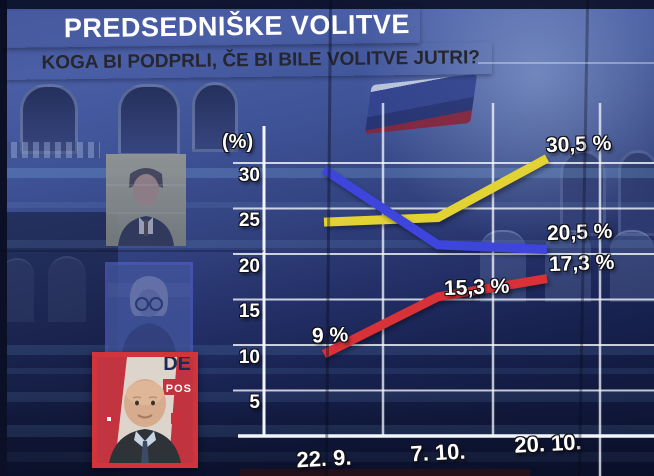 This screenshot has width=654, height=476. What do you see at coordinates (385, 472) in the screenshot?
I see `studio-floor-edge` at bounding box center [385, 472].